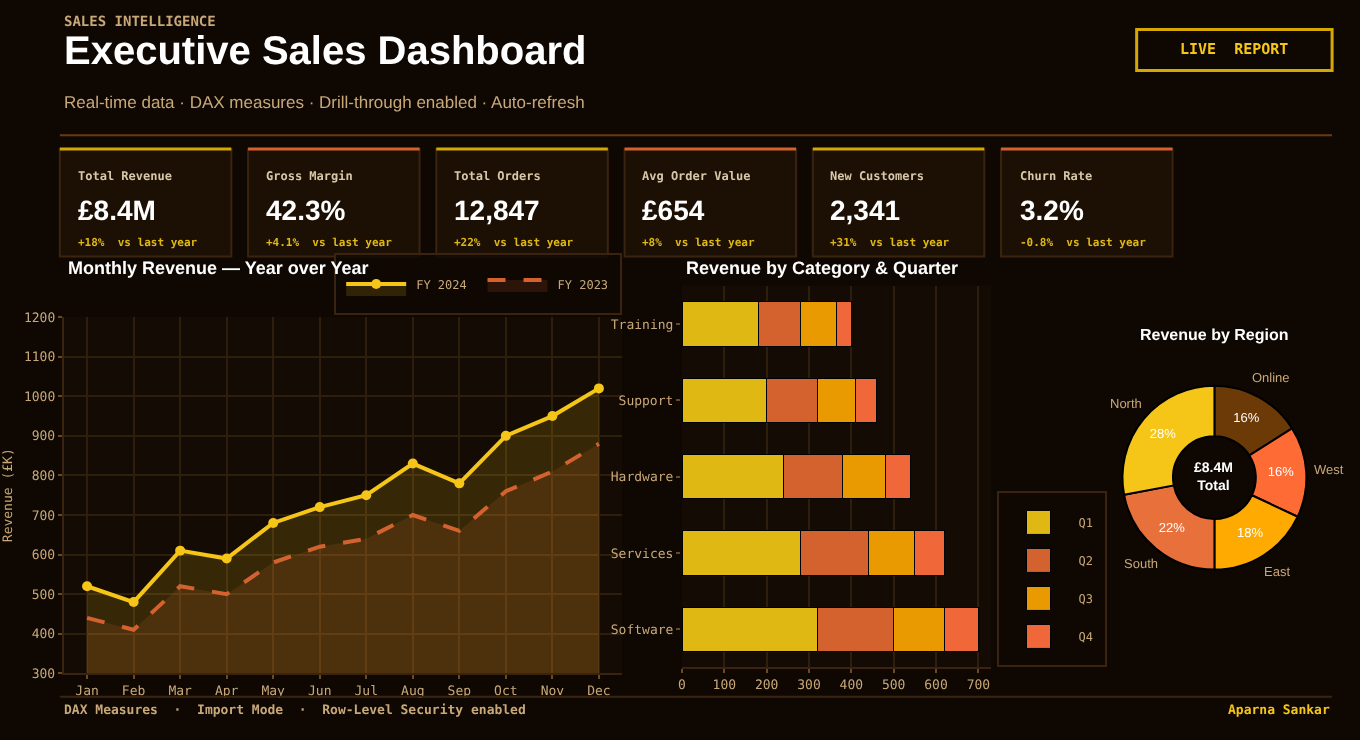  I want to click on text: 2,341, so click(865, 210).